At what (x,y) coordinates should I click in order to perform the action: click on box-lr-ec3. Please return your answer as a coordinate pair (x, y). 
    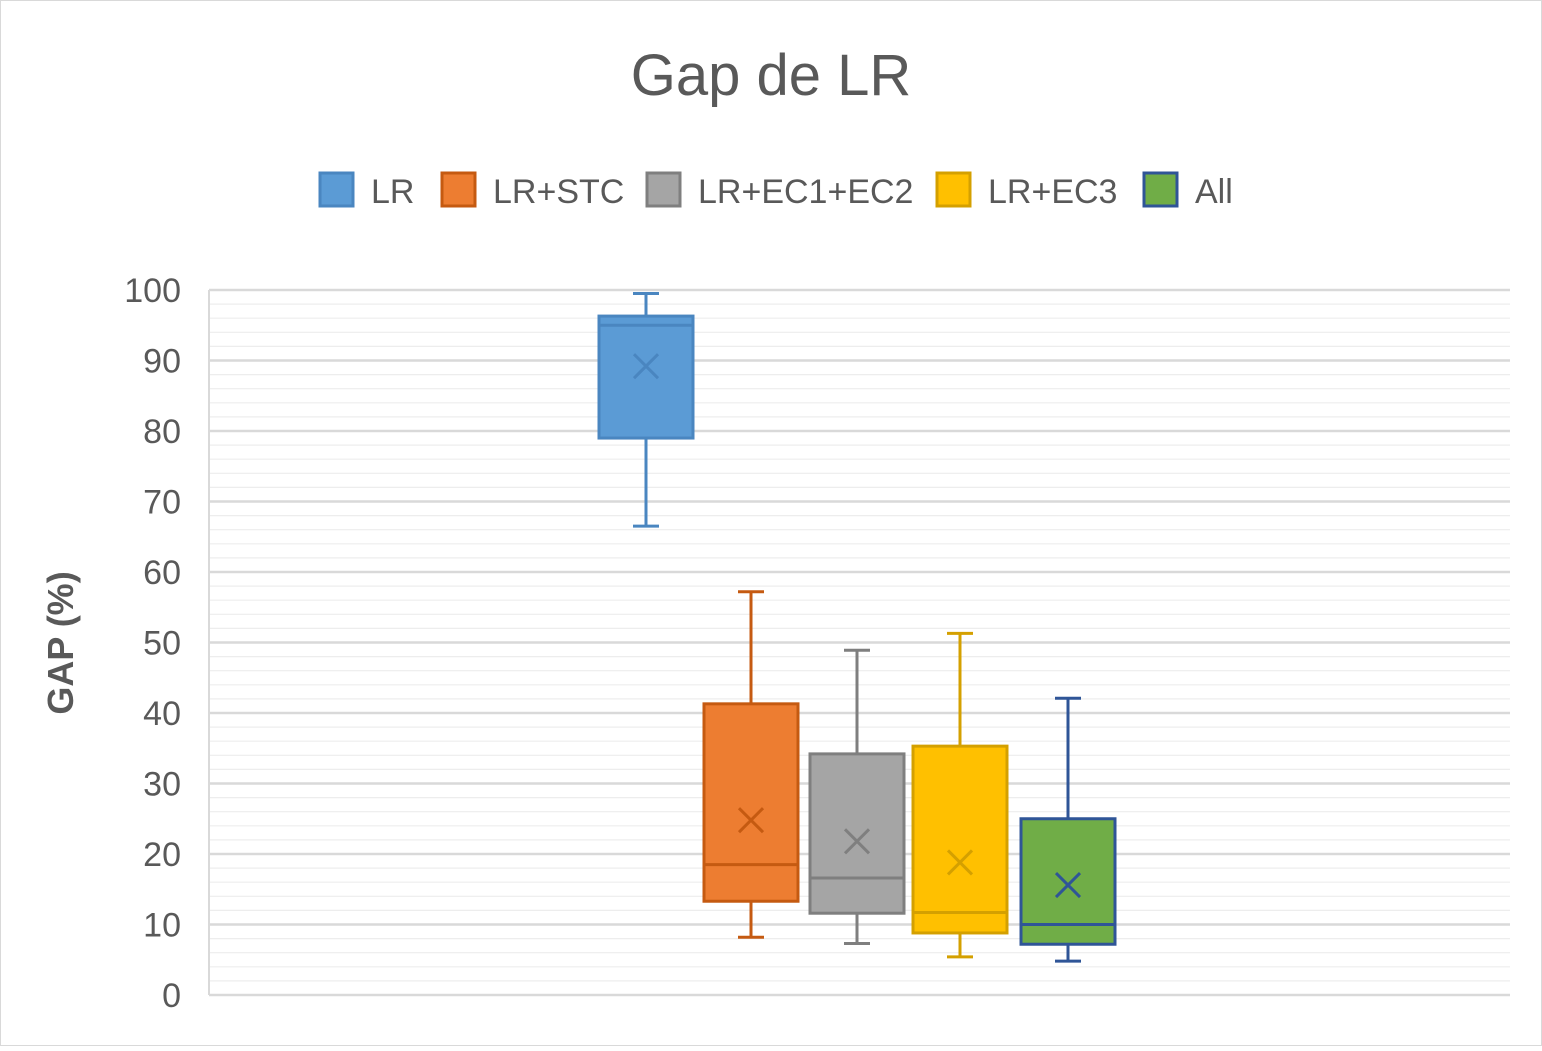
    Looking at the image, I should click on (960, 795).